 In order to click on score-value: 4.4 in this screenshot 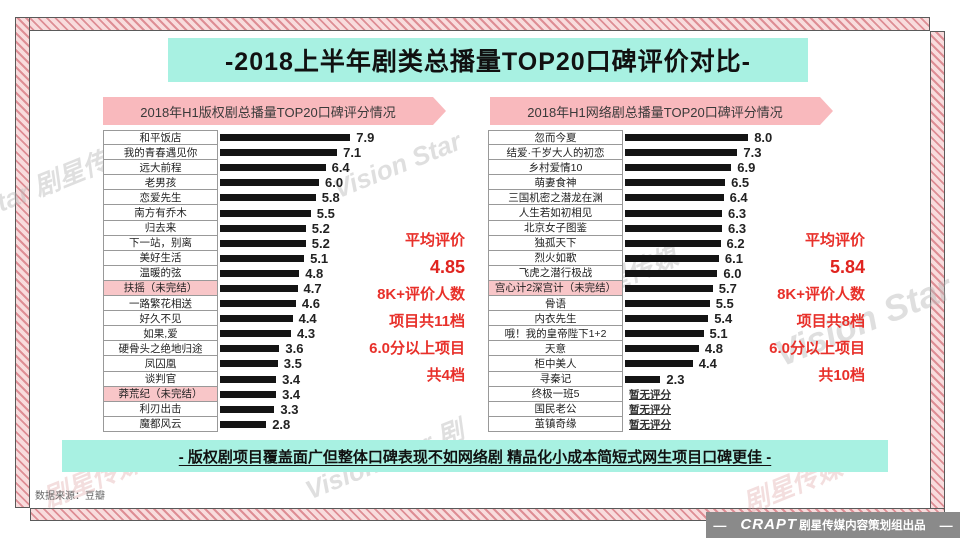, I will do `click(707, 364)`.